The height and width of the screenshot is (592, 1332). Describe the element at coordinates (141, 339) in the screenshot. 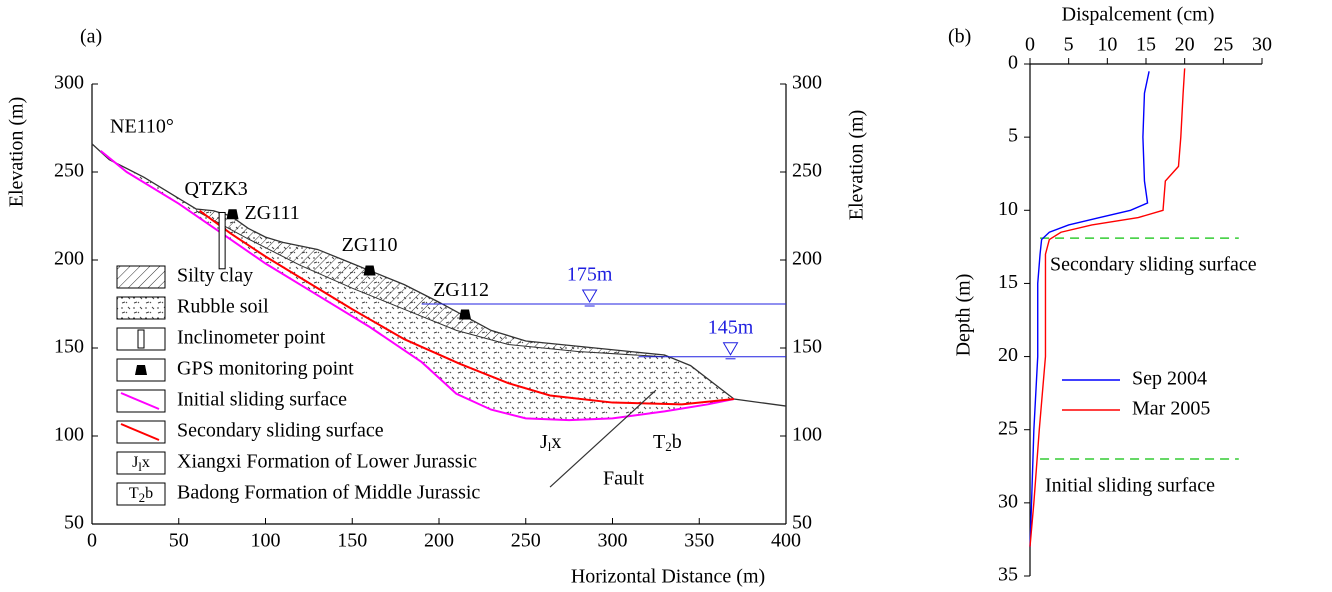

I see `legend-inclinometer` at that location.